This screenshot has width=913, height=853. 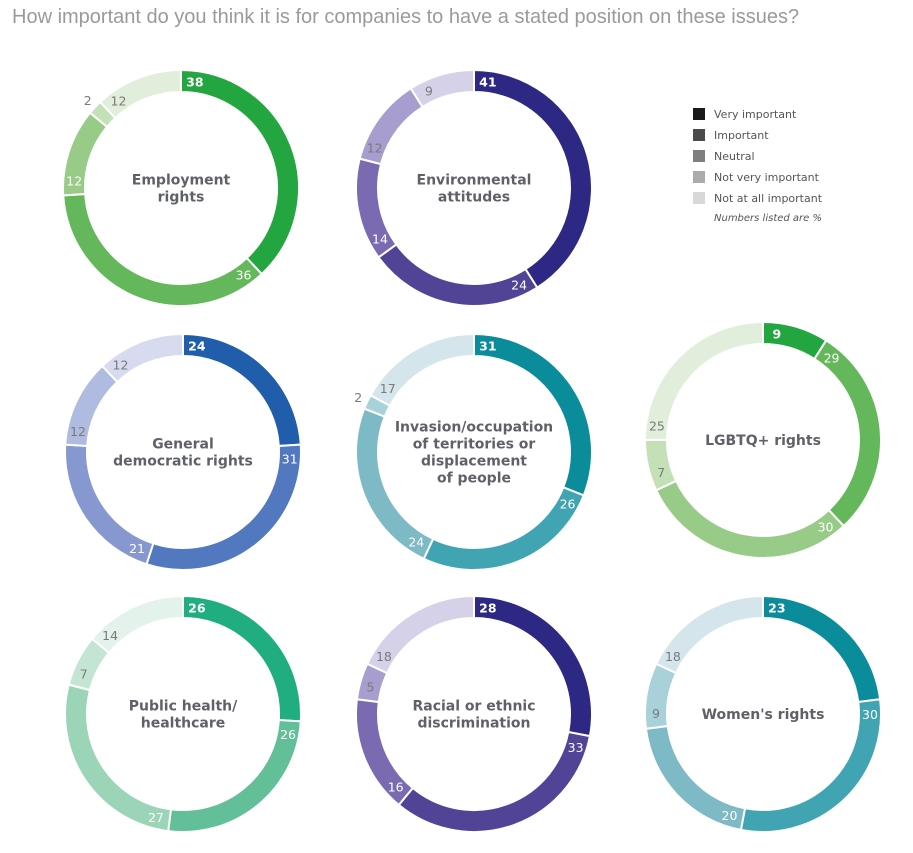 I want to click on donut-4: 9 29 30 7 25 LGBTQ+ rights, so click(x=762, y=439).